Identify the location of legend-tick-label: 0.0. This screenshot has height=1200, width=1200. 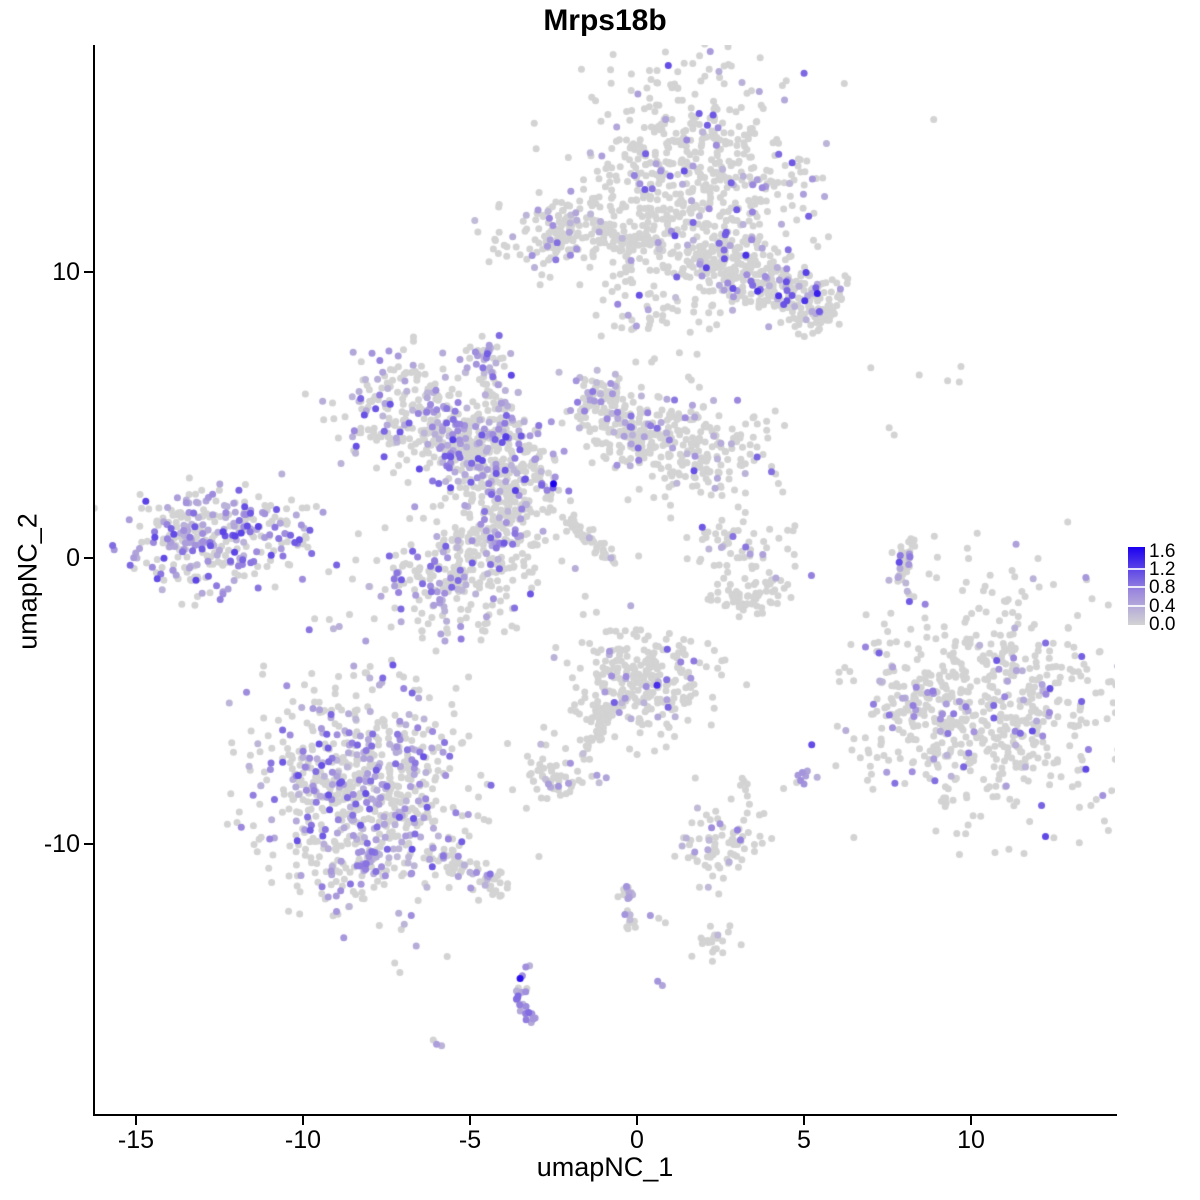
(1162, 625).